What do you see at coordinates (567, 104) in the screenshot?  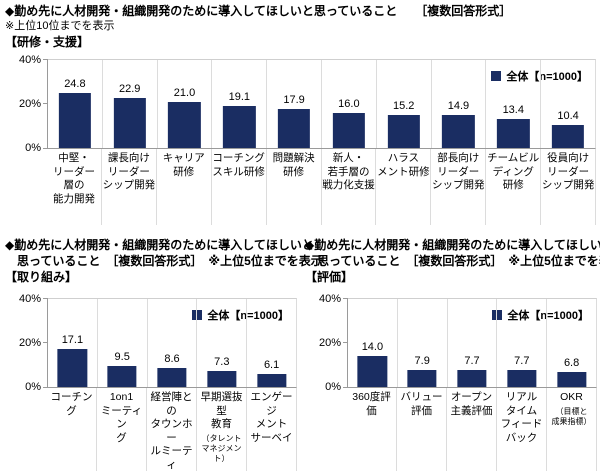 I see `bar-cell: 10.4` at bounding box center [567, 104].